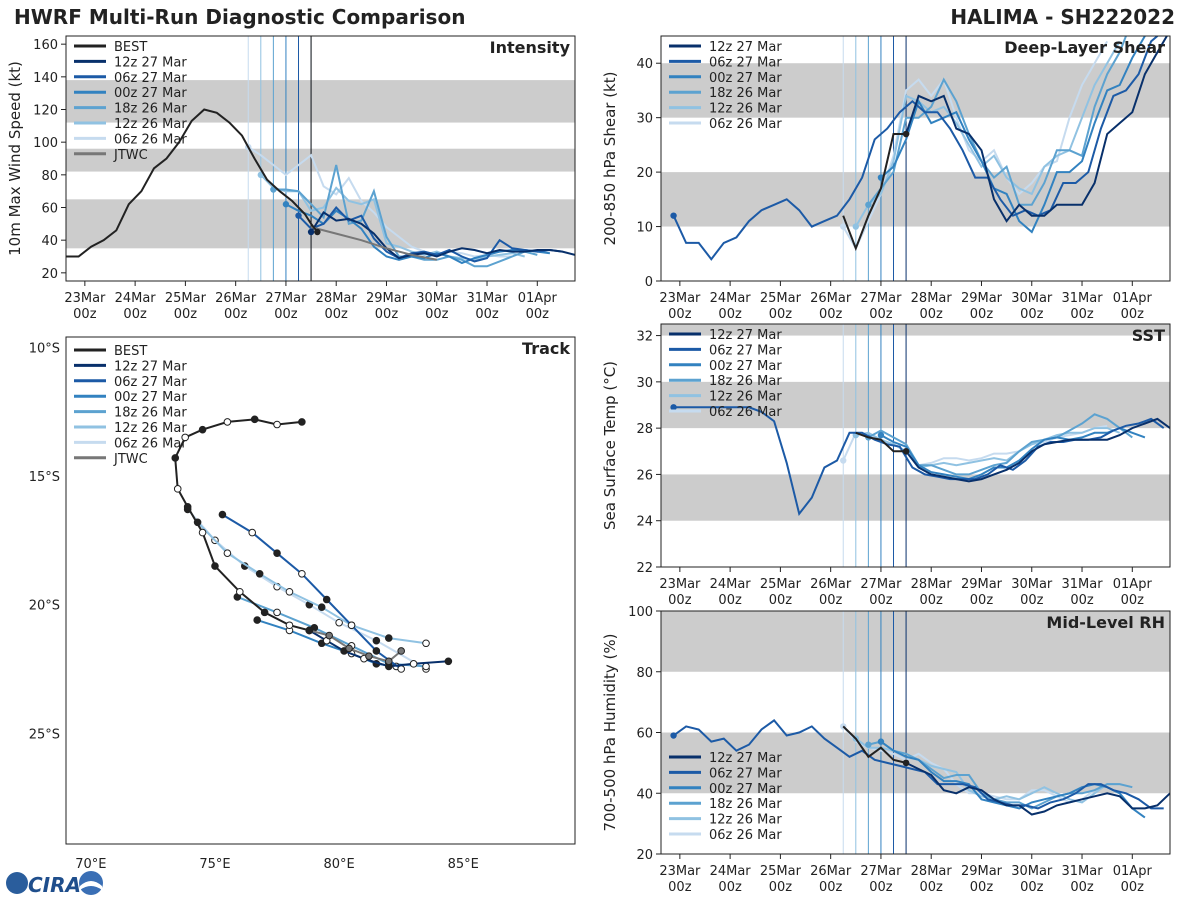 This screenshot has width=1200, height=904. What do you see at coordinates (745, 109) in the screenshot?
I see `legend-label: 12z 26 Mar` at bounding box center [745, 109].